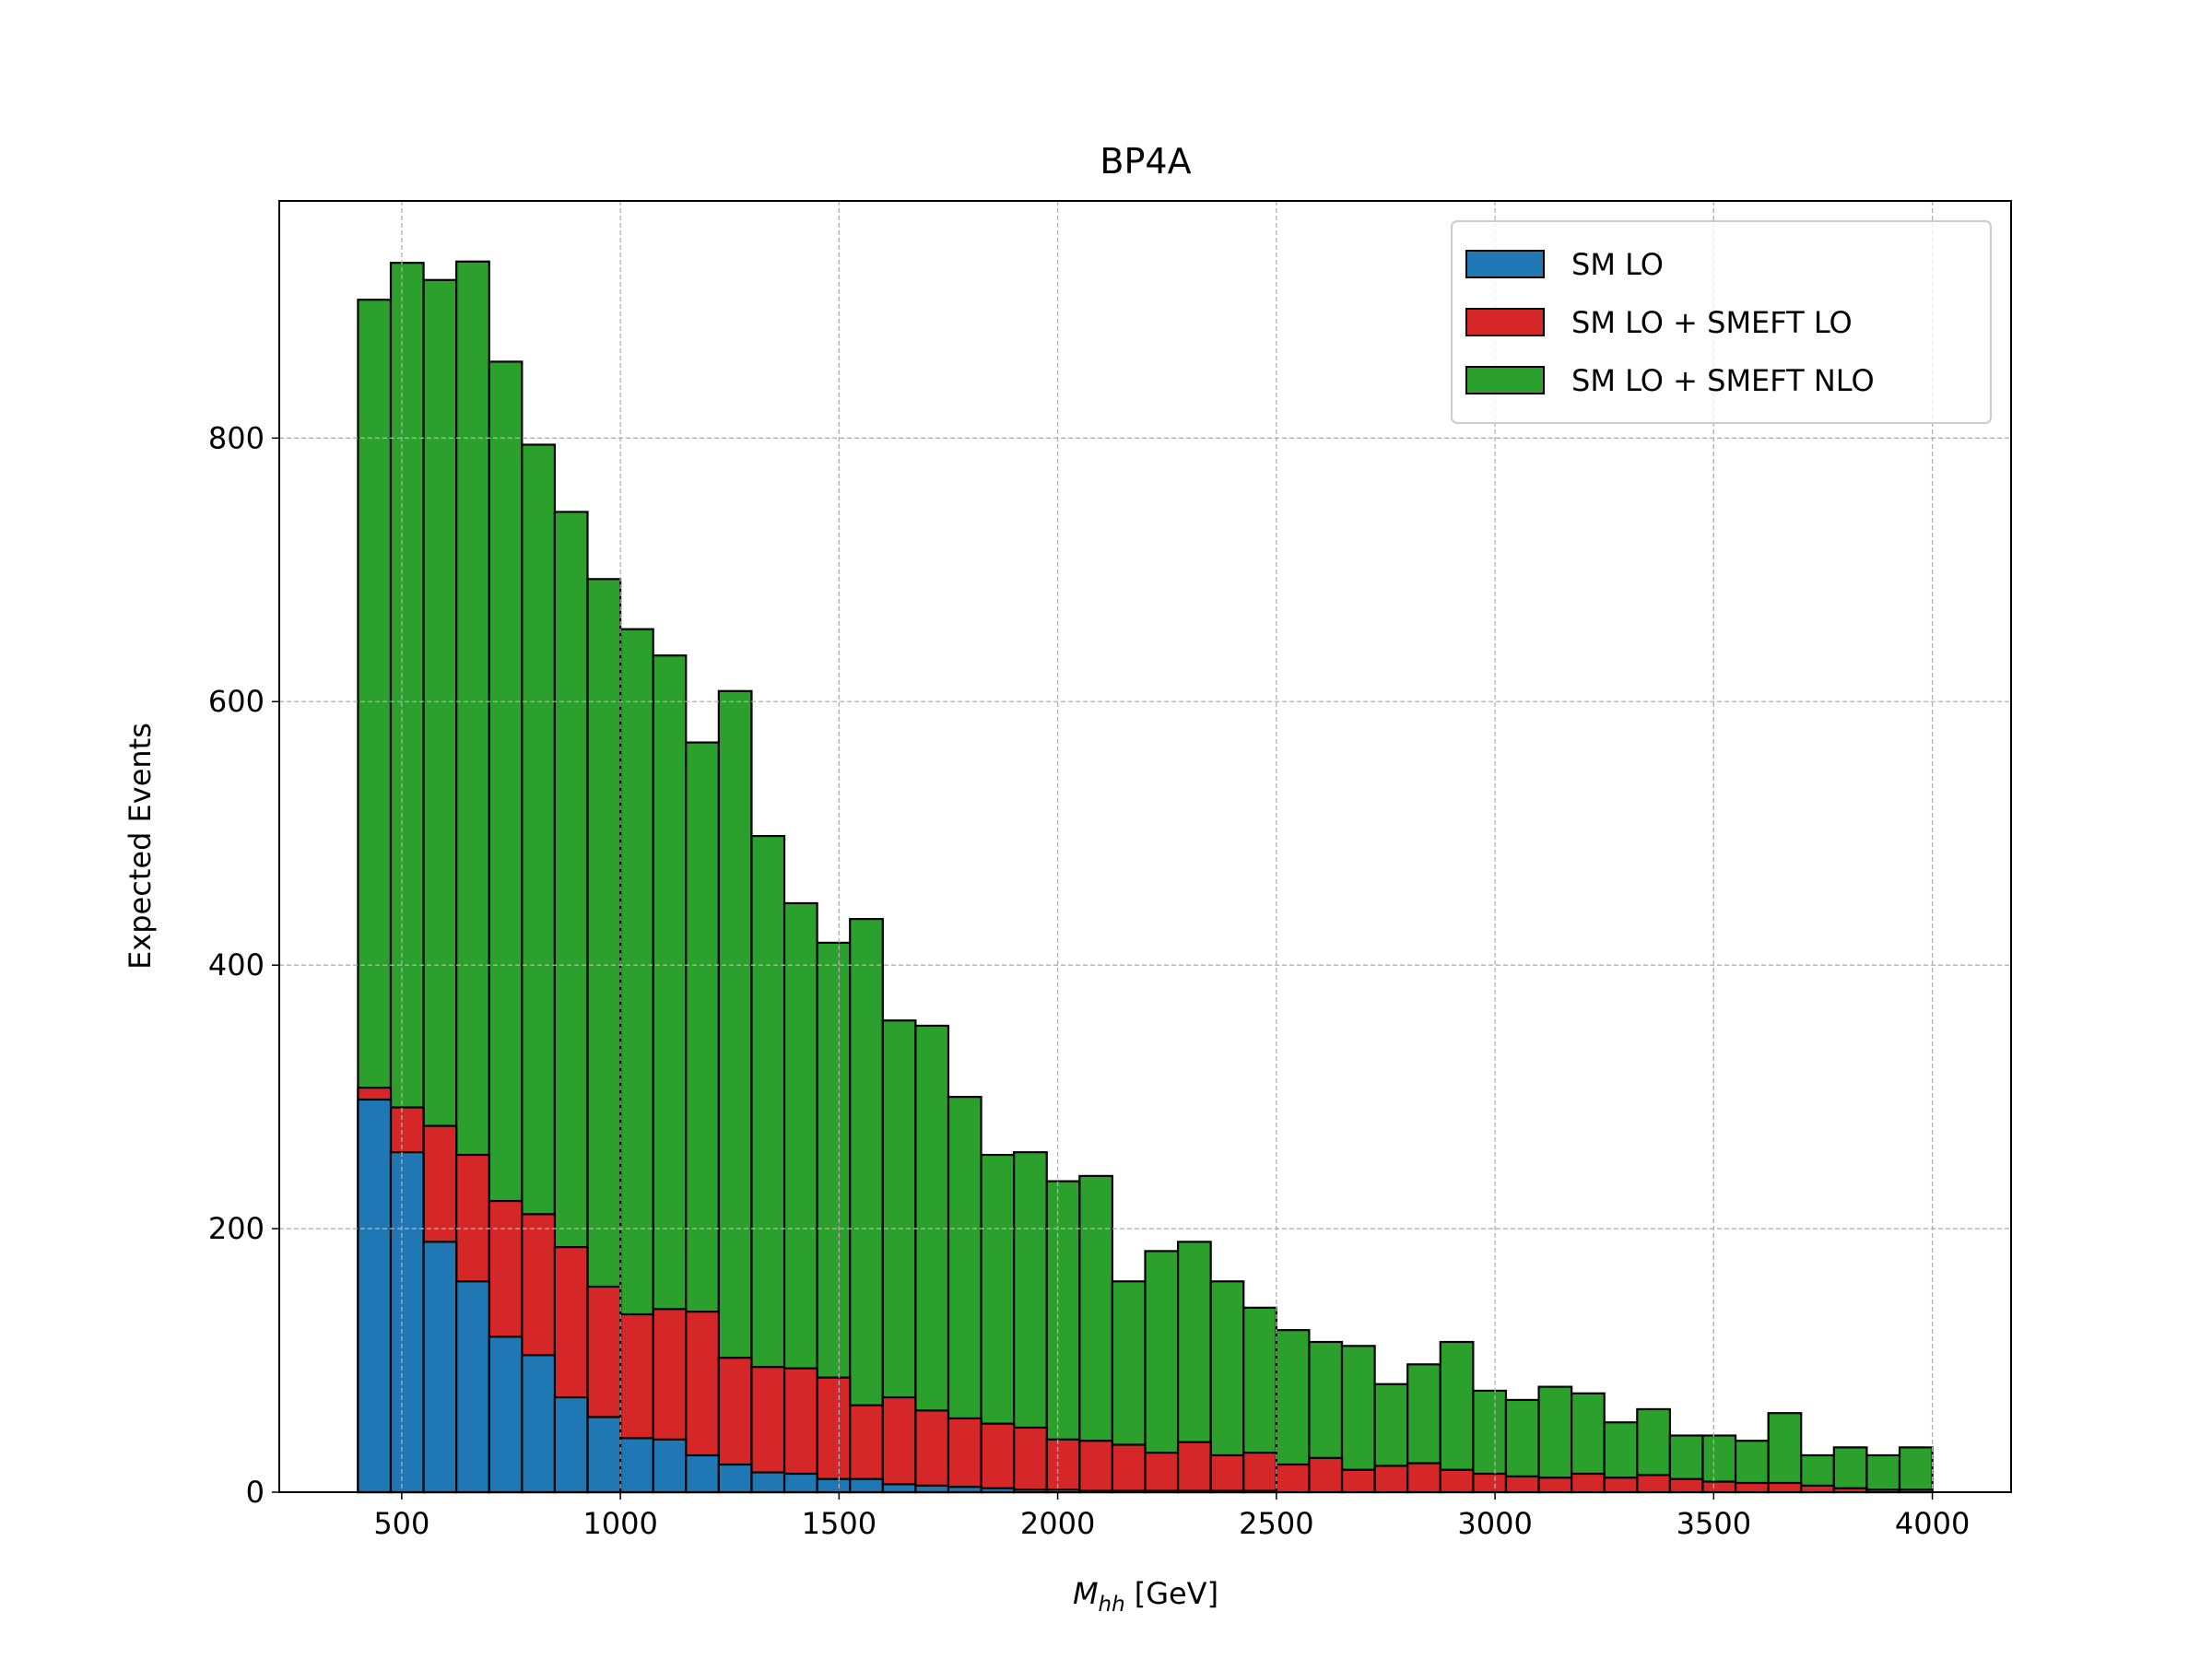  Describe the element at coordinates (839, 1523) in the screenshot. I see `x-tick-label: 1500` at that location.